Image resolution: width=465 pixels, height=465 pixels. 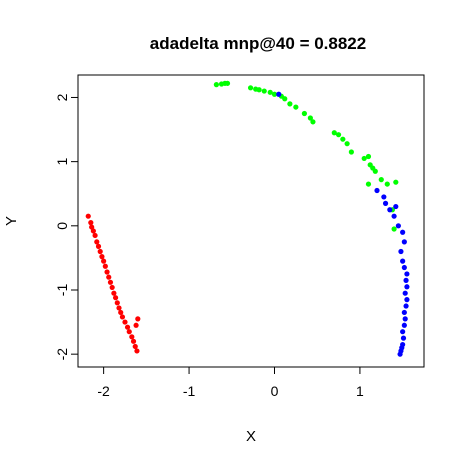 What do you see at coordinates (62, 354) in the screenshot?
I see `y-tick-label: -2` at bounding box center [62, 354].